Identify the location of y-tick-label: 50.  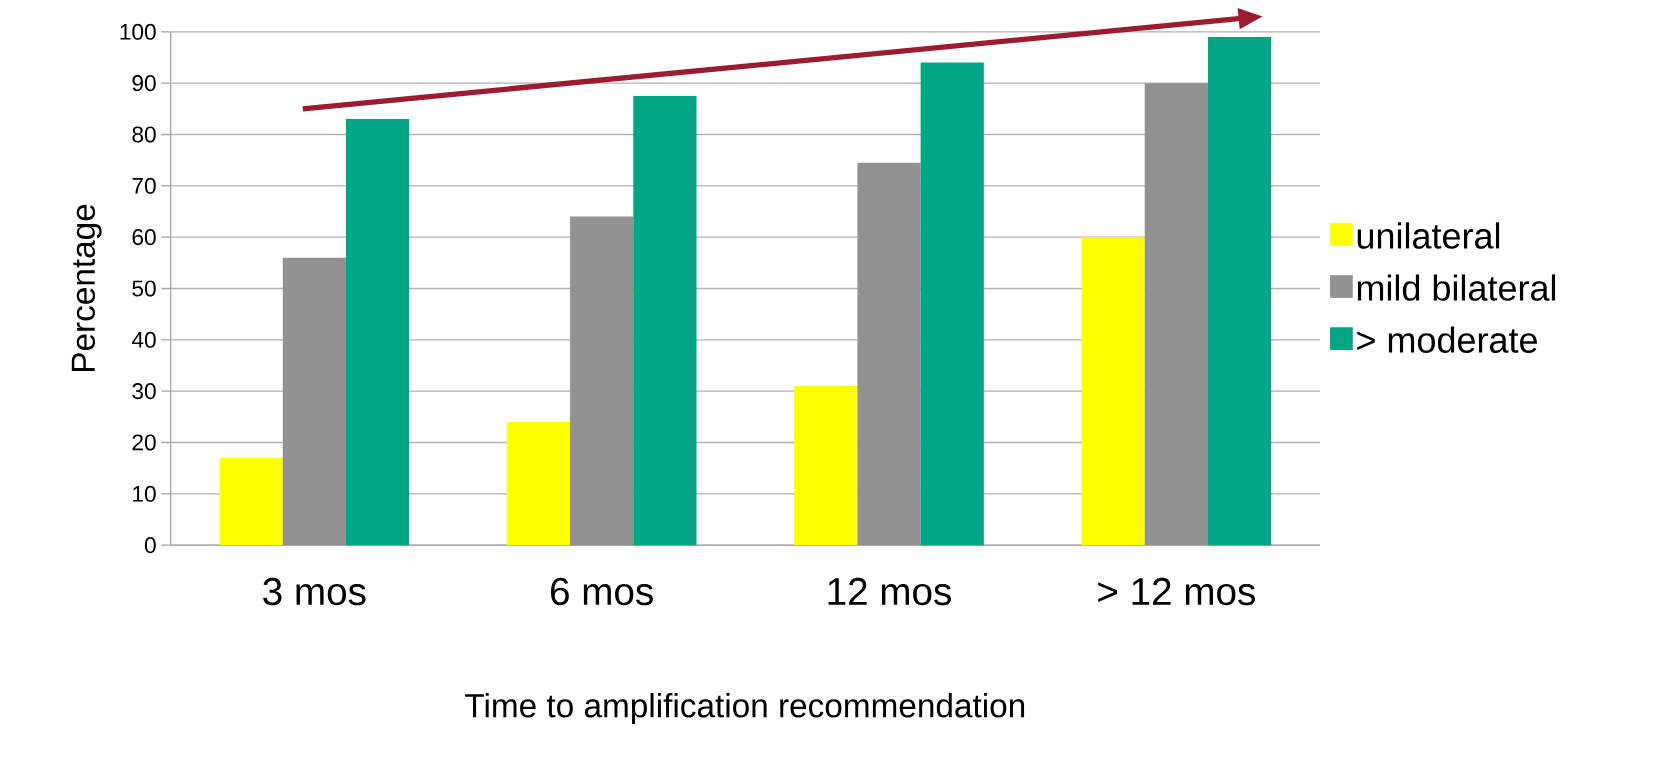
(144, 288).